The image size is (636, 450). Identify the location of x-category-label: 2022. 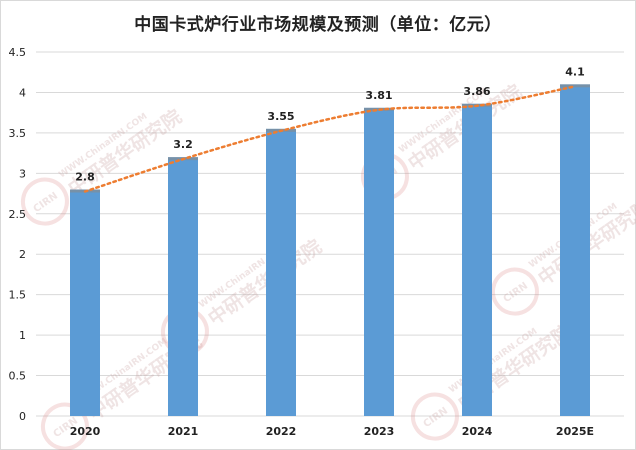
(281, 431).